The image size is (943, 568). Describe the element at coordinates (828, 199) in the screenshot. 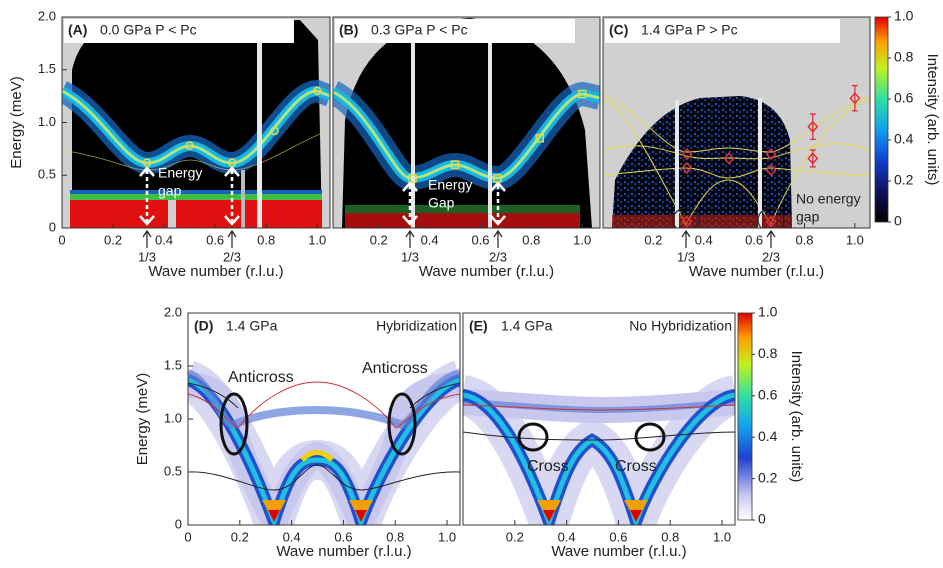

I see `annotation: No energy` at that location.